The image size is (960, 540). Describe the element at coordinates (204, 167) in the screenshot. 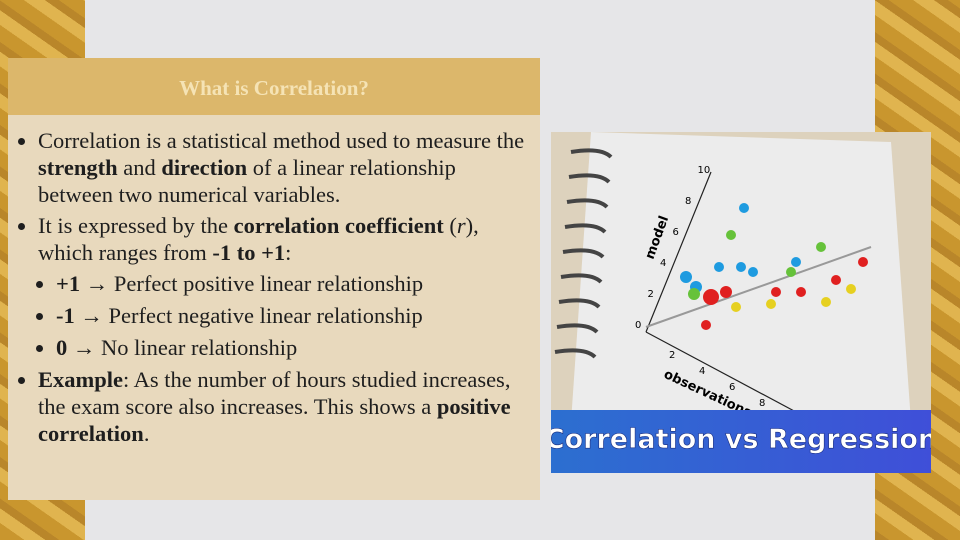

I see `text-run: direction` at that location.